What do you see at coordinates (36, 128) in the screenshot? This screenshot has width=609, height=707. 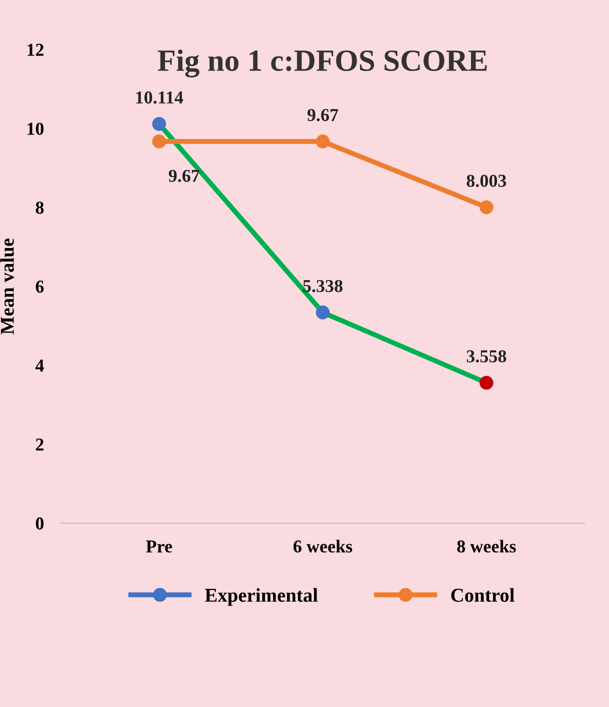 I see `y-tick-label: 10` at bounding box center [36, 128].